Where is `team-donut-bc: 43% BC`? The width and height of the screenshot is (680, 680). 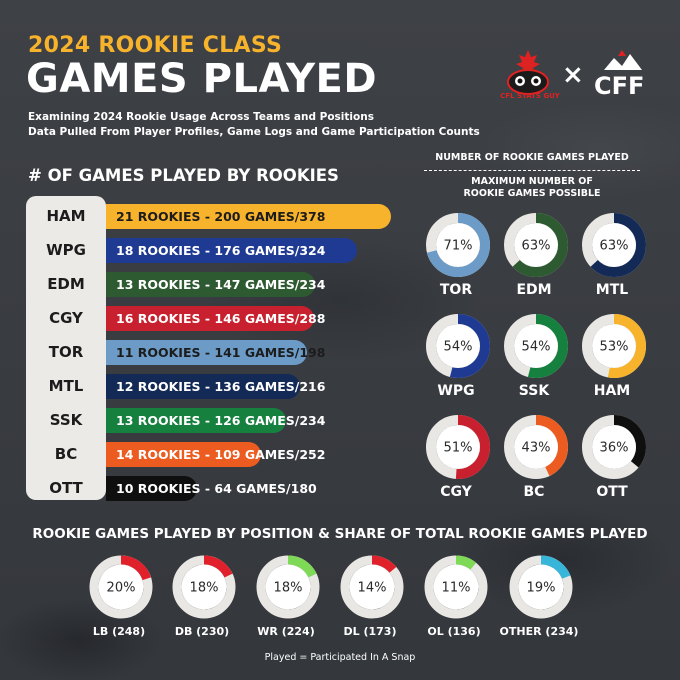 team-donut-bc: 43% BC is located at coordinates (534, 455).